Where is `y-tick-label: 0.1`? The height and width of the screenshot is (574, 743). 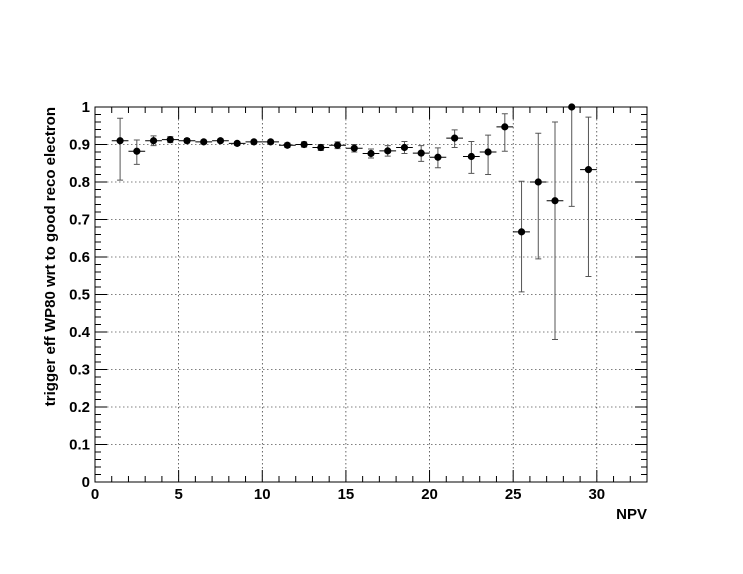
y-tick-label: 0.1 is located at coordinates (79, 445).